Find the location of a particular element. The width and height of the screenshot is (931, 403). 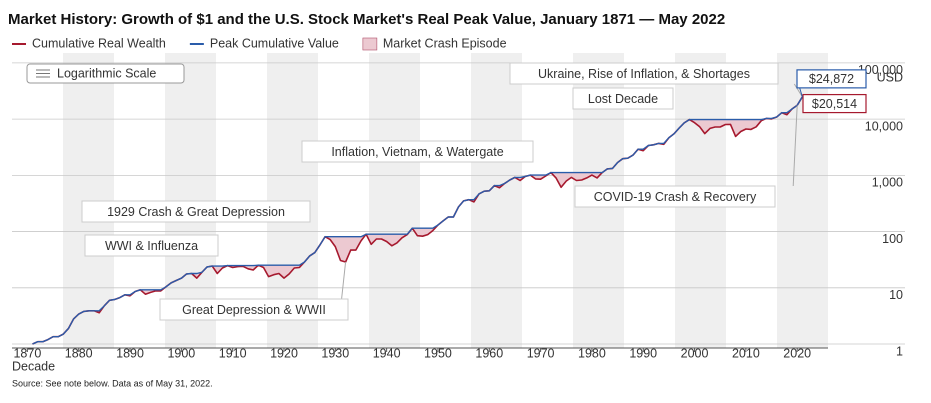

annotation: Inflation, Vietnam, & Watergate is located at coordinates (417, 152).